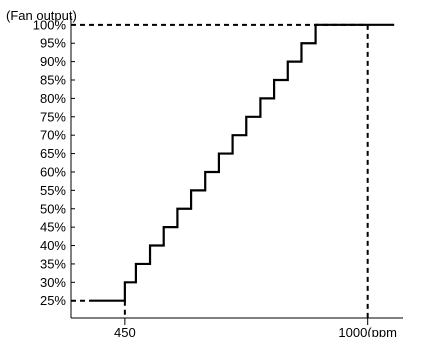  What do you see at coordinates (41, 15) in the screenshot?
I see `y-axis-label: (Fan output)` at bounding box center [41, 15].